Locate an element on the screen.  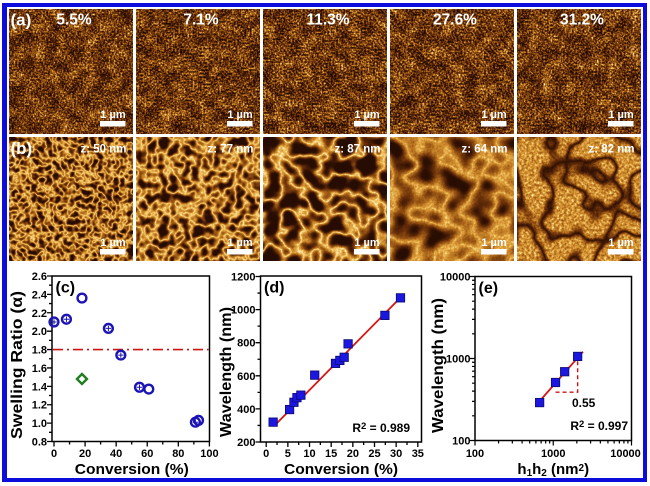
svg-text: 1.4 is located at coordinates (40, 387).